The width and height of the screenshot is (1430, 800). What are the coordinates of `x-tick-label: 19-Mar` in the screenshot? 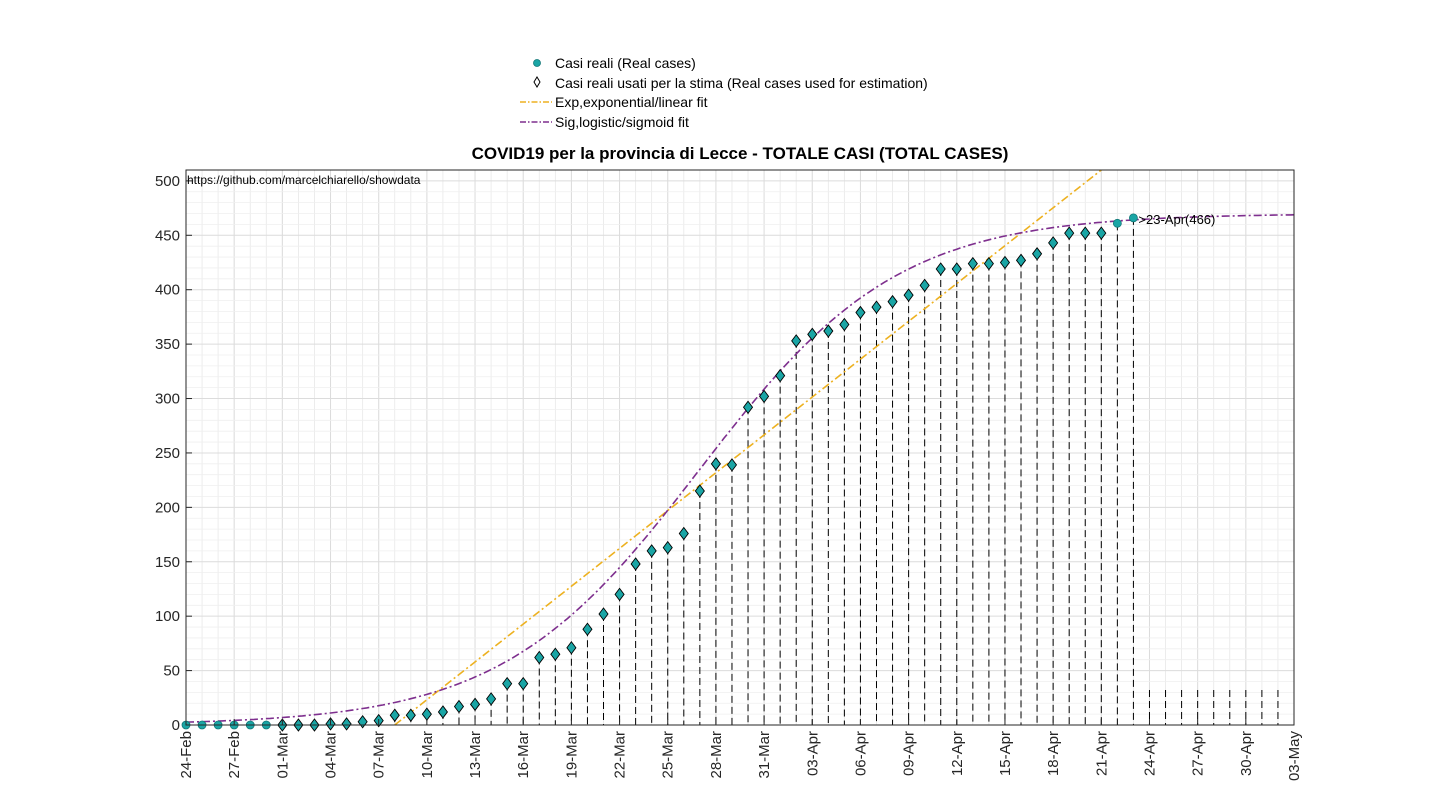 It's located at (571, 755).